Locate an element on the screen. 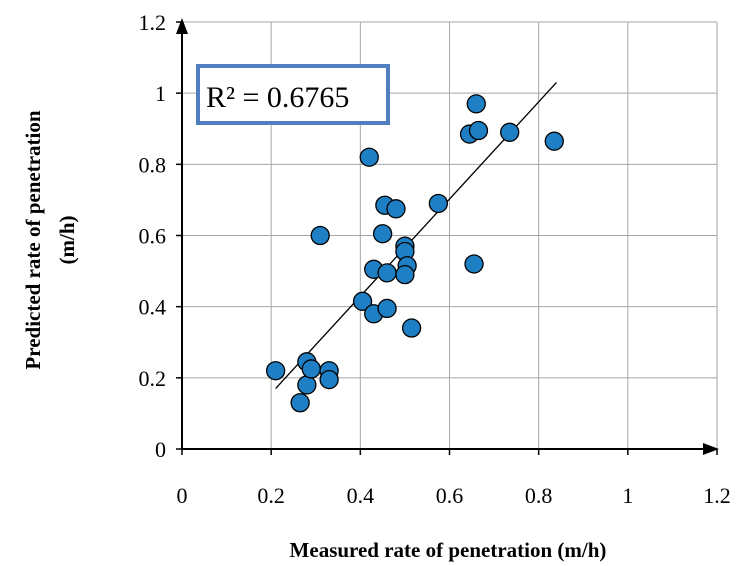 The image size is (739, 566). r2-box is located at coordinates (293, 94).